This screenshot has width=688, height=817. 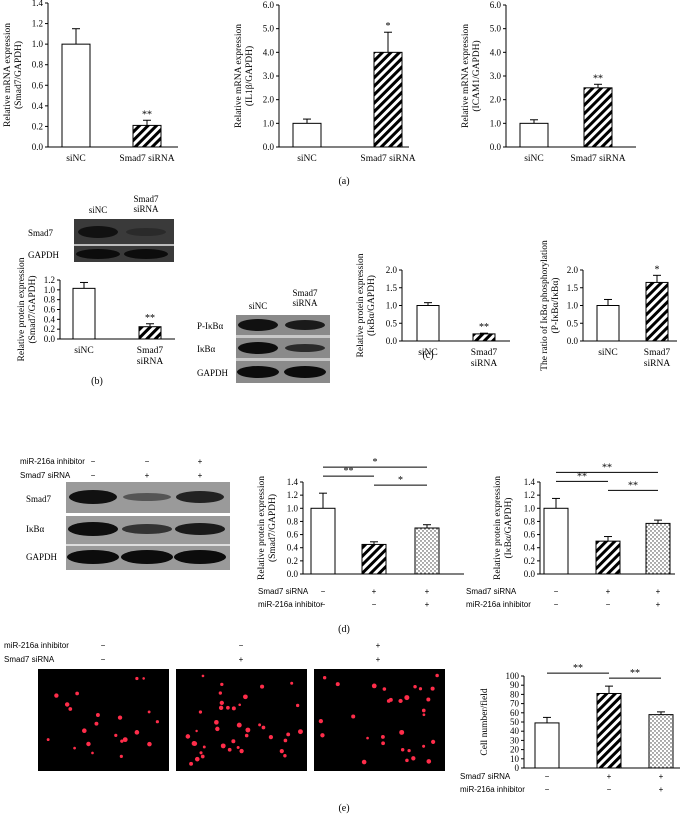 I want to click on b-significance: **, so click(x=150, y=318).